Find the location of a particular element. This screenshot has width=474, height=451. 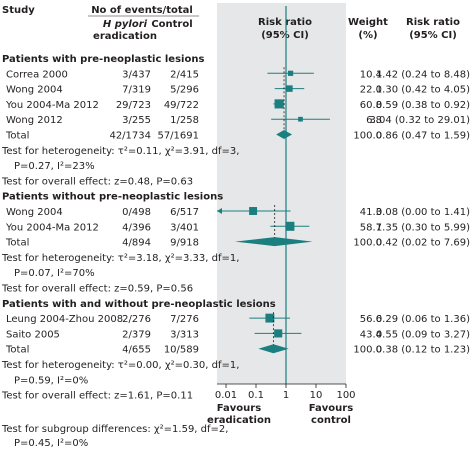

header-rr-text-1: Risk ratio is located at coordinates (433, 22).